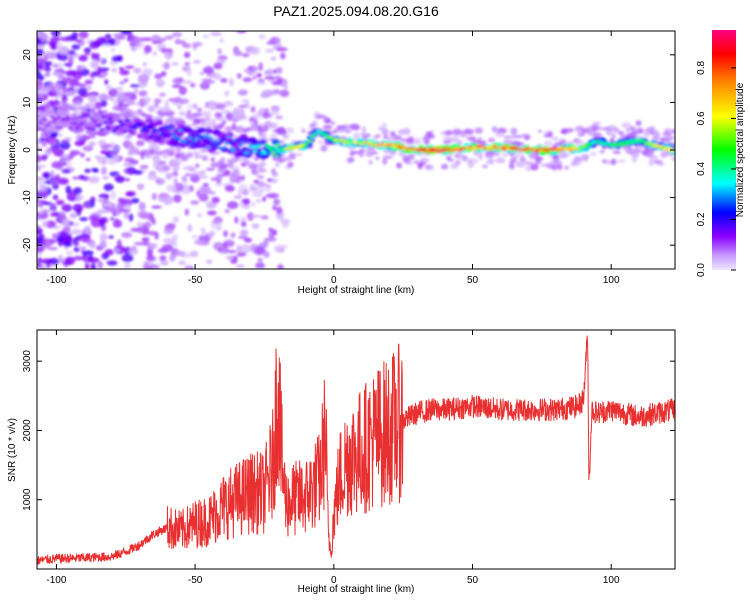 Image resolution: width=750 pixels, height=600 pixels. Describe the element at coordinates (56, 280) in the screenshot. I see `x-tick-label: -100` at that location.